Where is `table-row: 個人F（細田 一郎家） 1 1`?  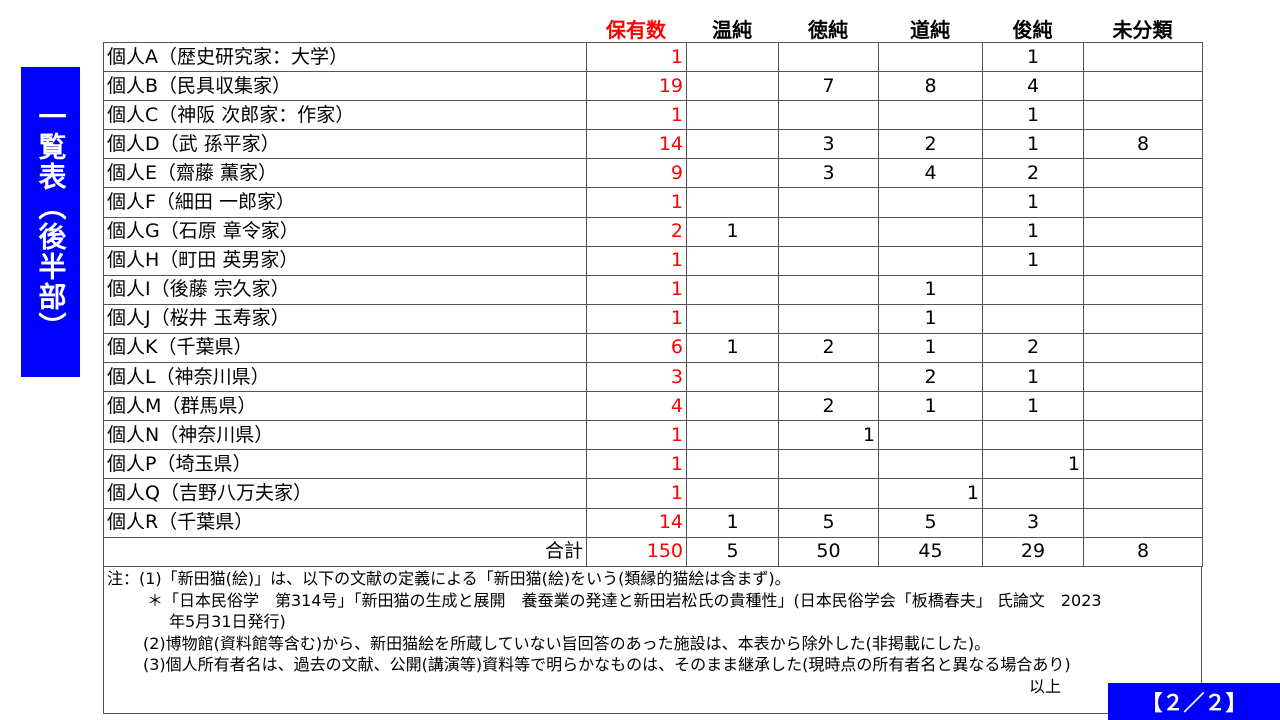
table-row: 個人F（細田 一郎家） 1 1 is located at coordinates (653, 202).